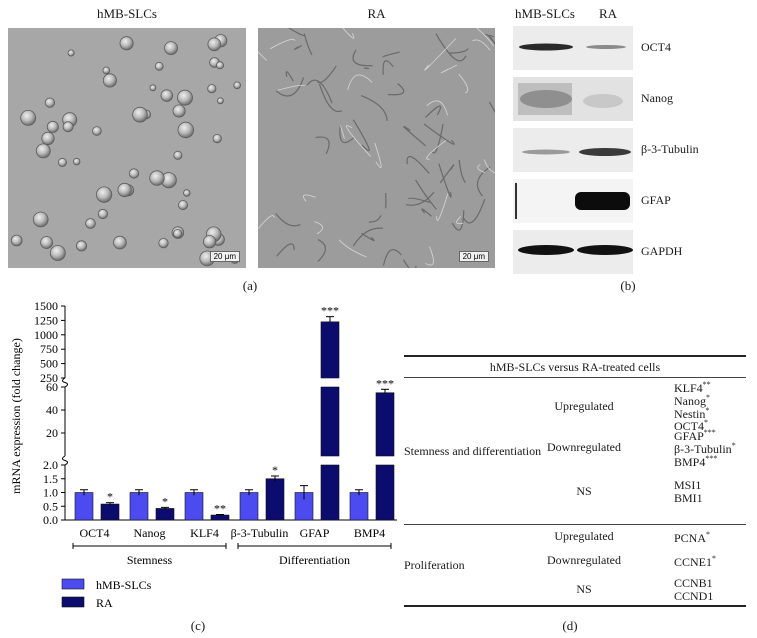 The image size is (757, 638). What do you see at coordinates (434, 565) in the screenshot?
I see `section-label: Proliferation` at bounding box center [434, 565].